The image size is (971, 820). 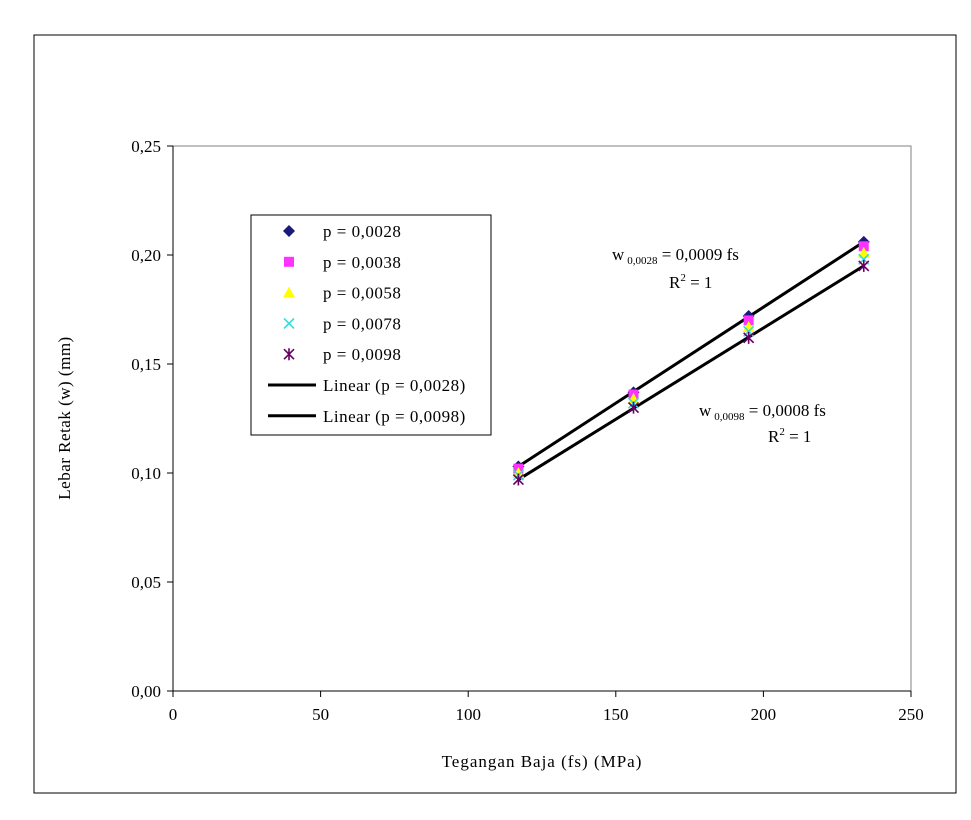 I want to click on svg-text:w0,0028 = 0,0009 fs: w 0,0028 = 0,0009 fs, so click(x=675, y=256).